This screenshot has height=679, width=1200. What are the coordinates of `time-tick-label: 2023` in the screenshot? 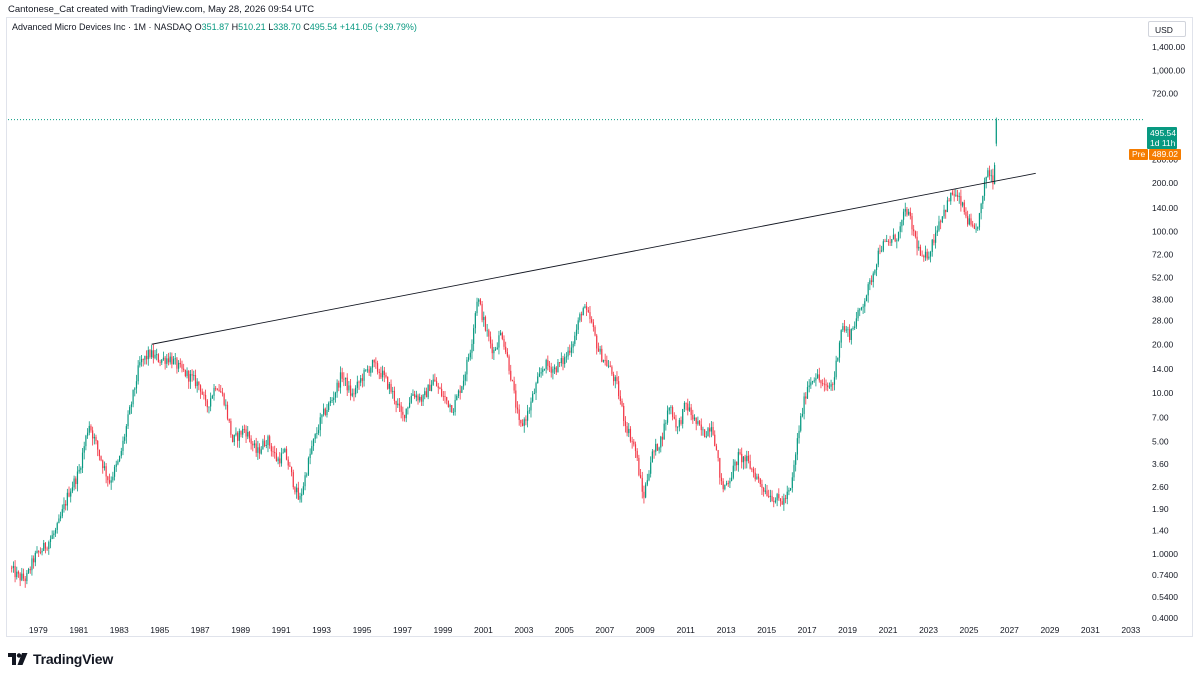 It's located at (928, 630).